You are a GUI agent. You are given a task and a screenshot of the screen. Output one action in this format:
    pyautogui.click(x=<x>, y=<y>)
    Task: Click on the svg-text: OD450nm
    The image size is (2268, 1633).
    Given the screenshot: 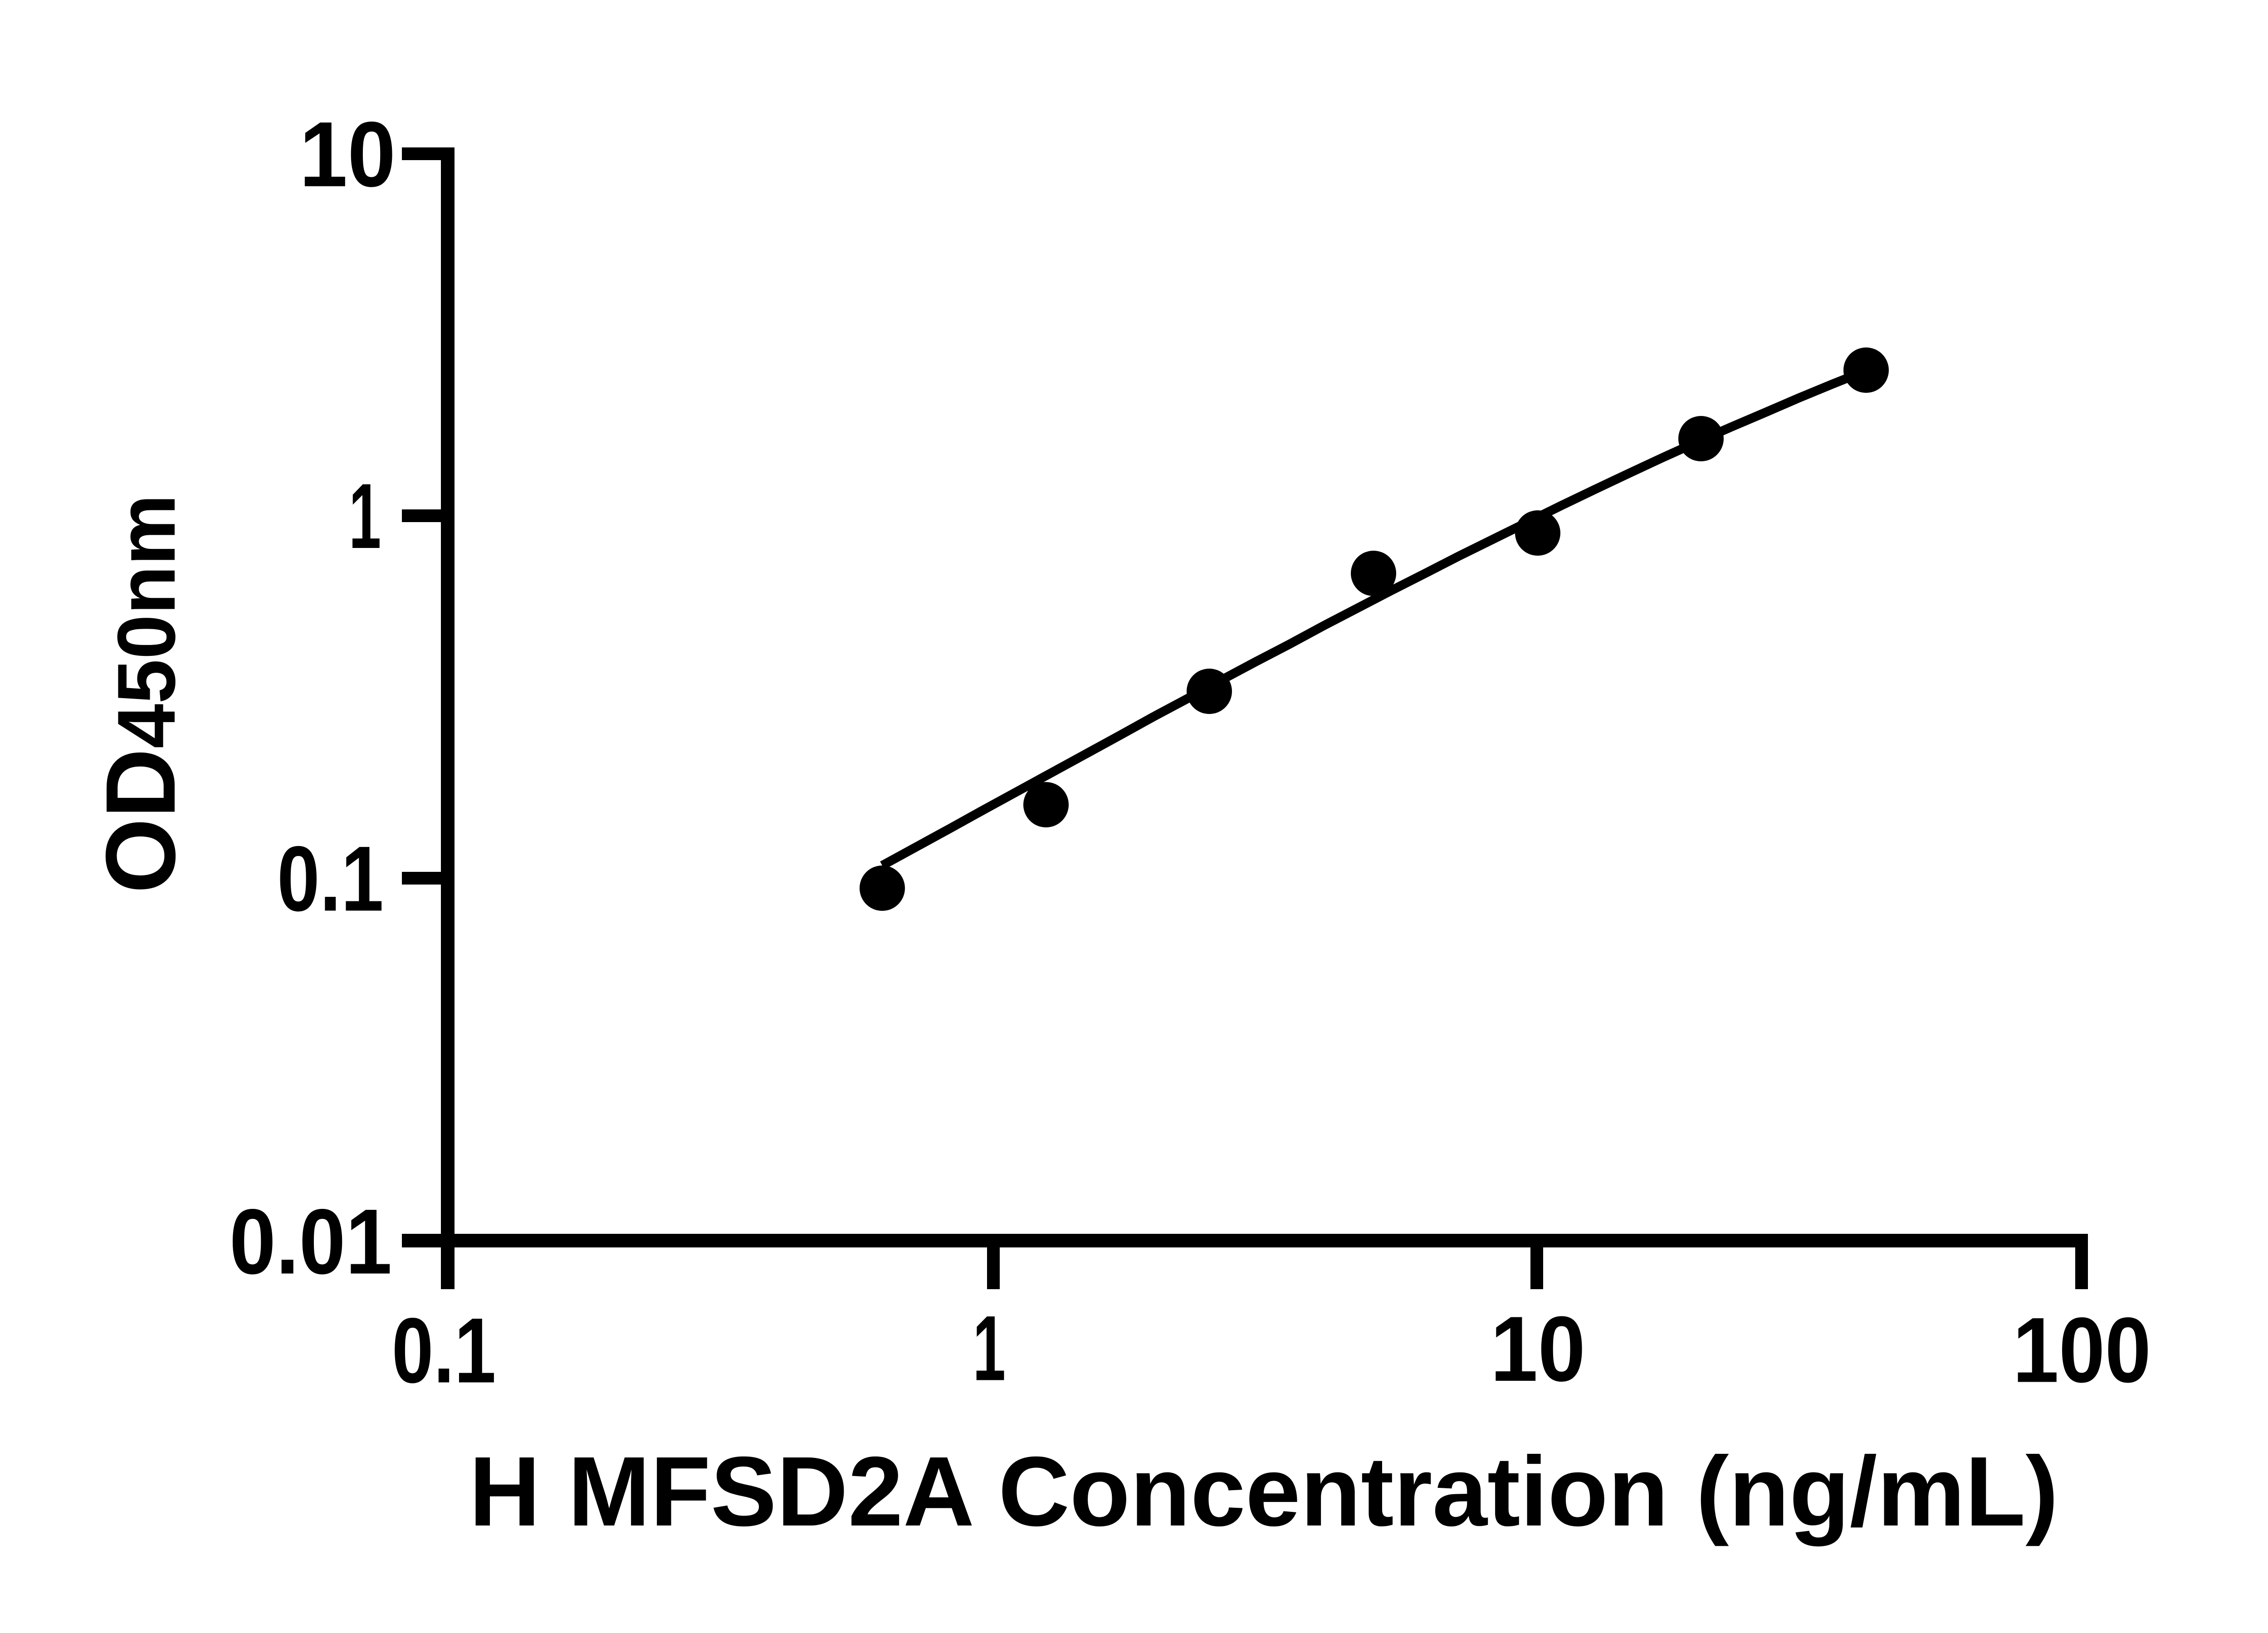 What is the action you would take?
    pyautogui.click(x=141, y=694)
    